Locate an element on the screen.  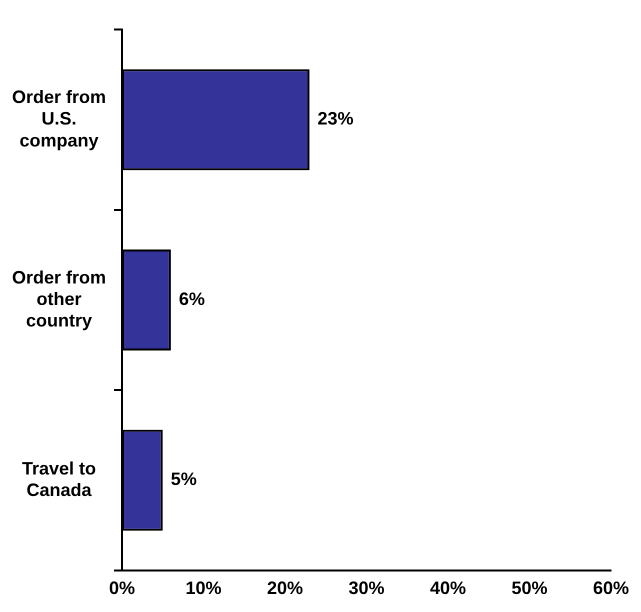
data-label: 6% is located at coordinates (191, 298).